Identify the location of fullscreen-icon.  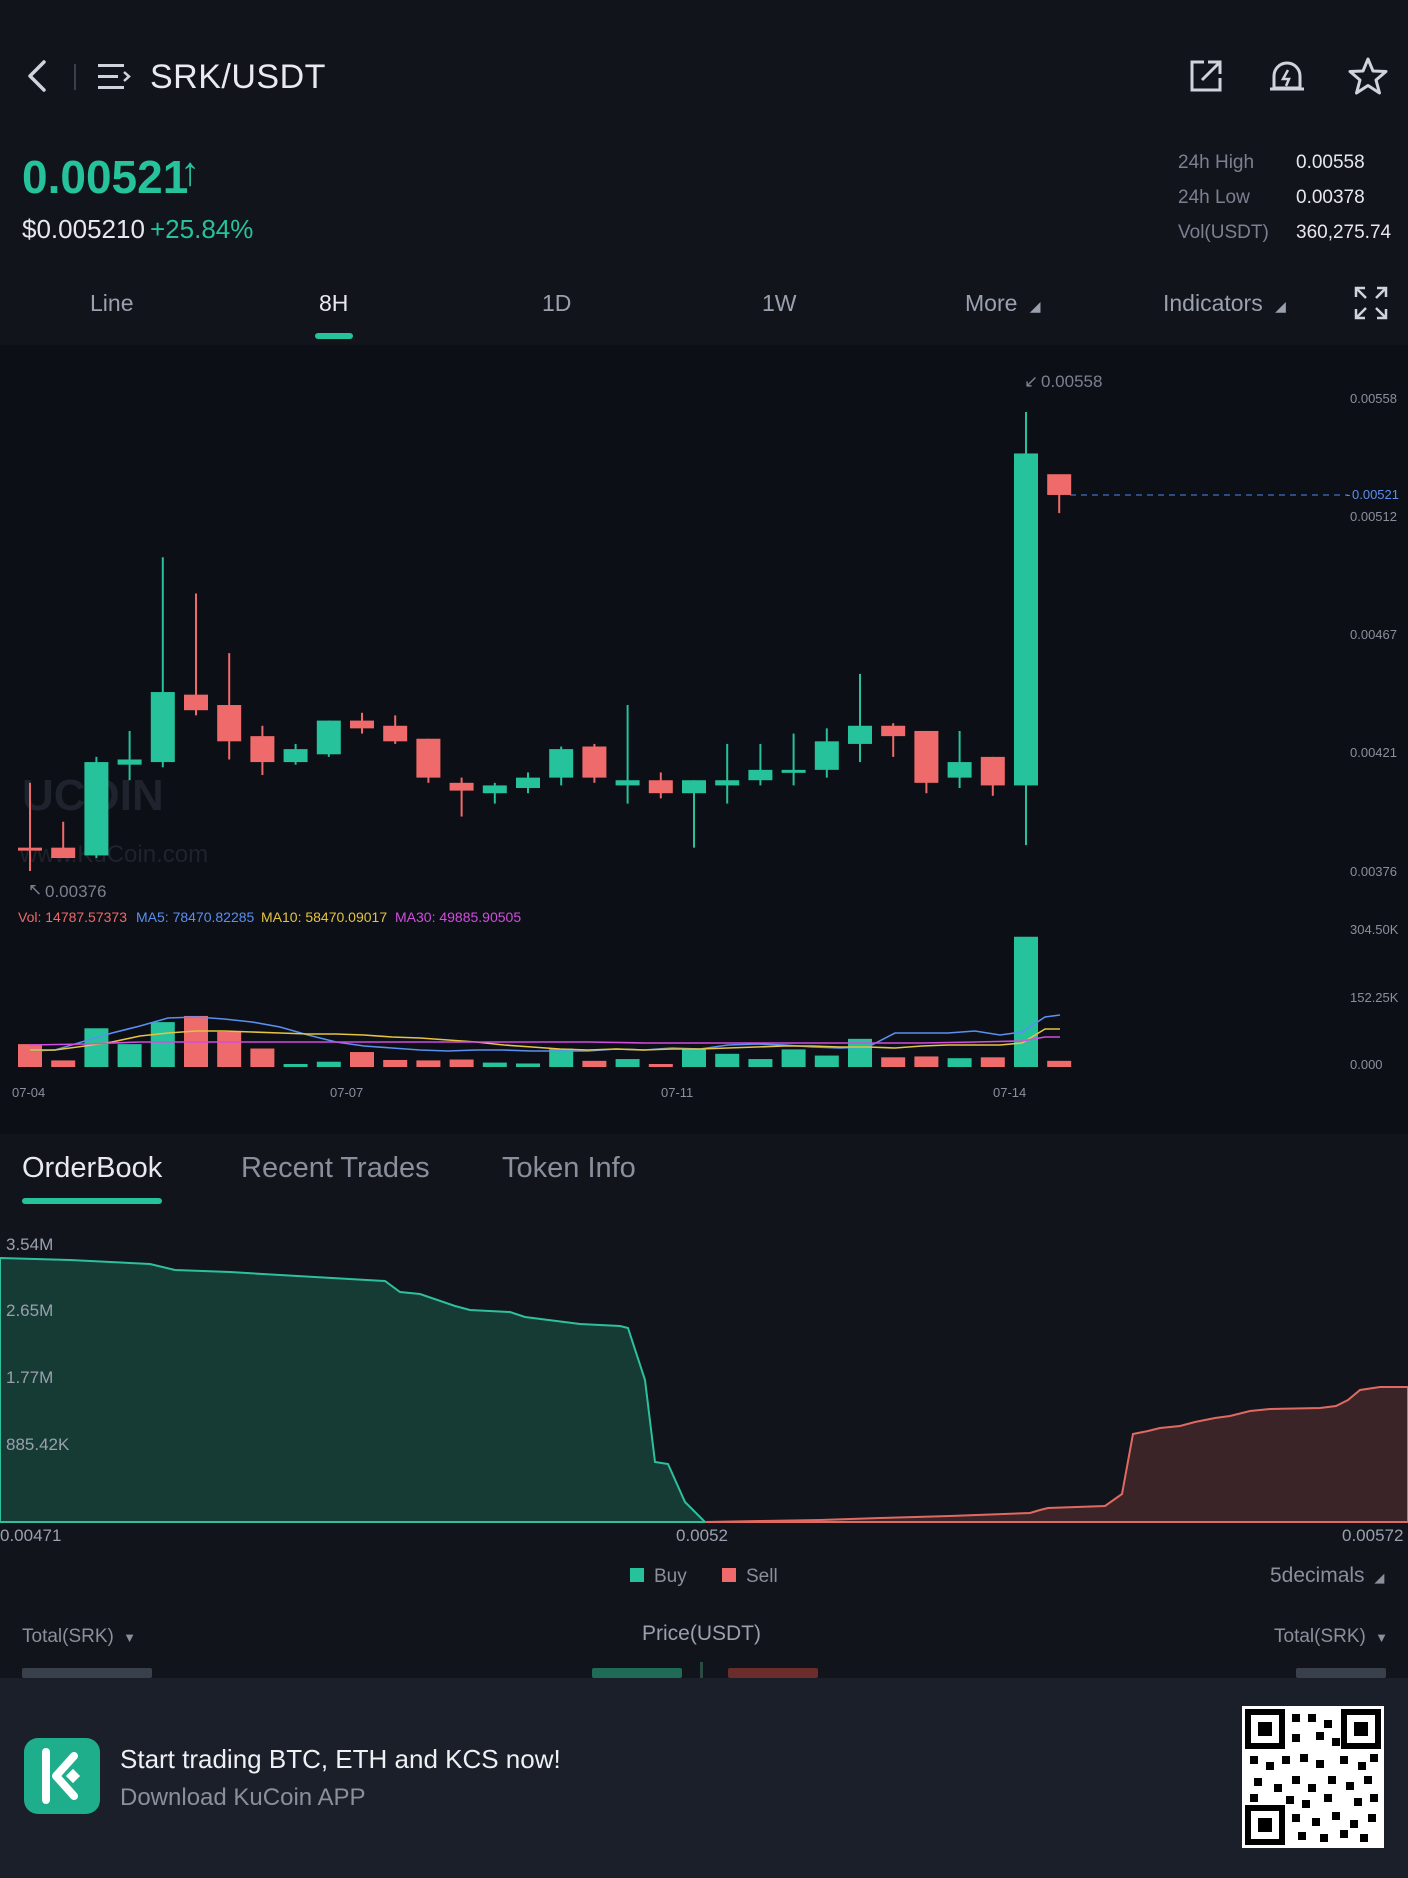
(1371, 303).